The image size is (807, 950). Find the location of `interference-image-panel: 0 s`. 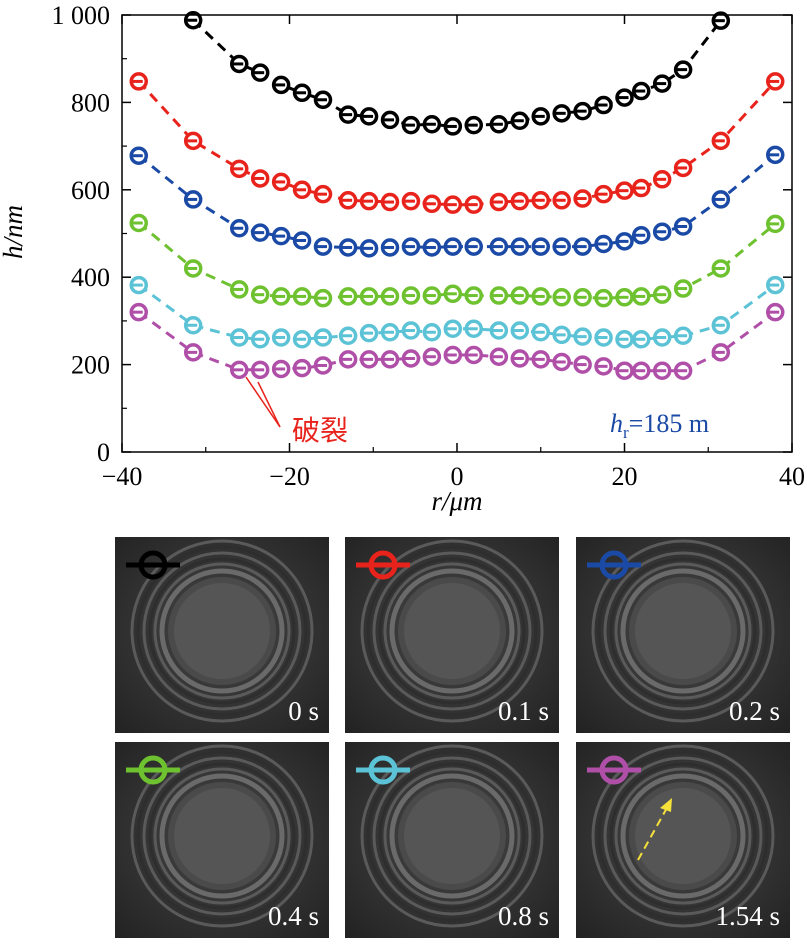

interference-image-panel: 0 s is located at coordinates (222, 635).